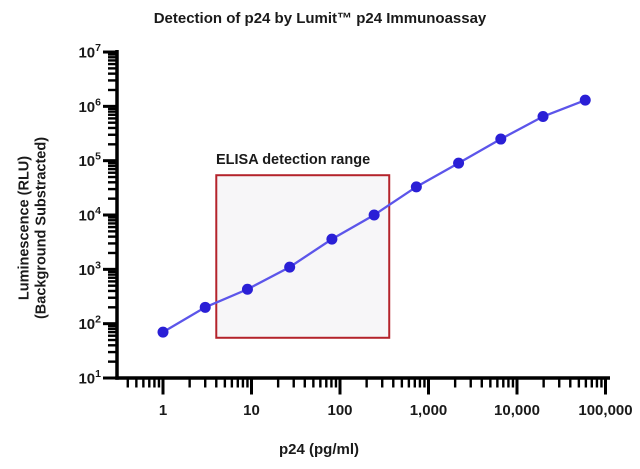  Describe the element at coordinates (41, 228) in the screenshot. I see `y-axis-title-line2: (Background Substracted)` at that location.